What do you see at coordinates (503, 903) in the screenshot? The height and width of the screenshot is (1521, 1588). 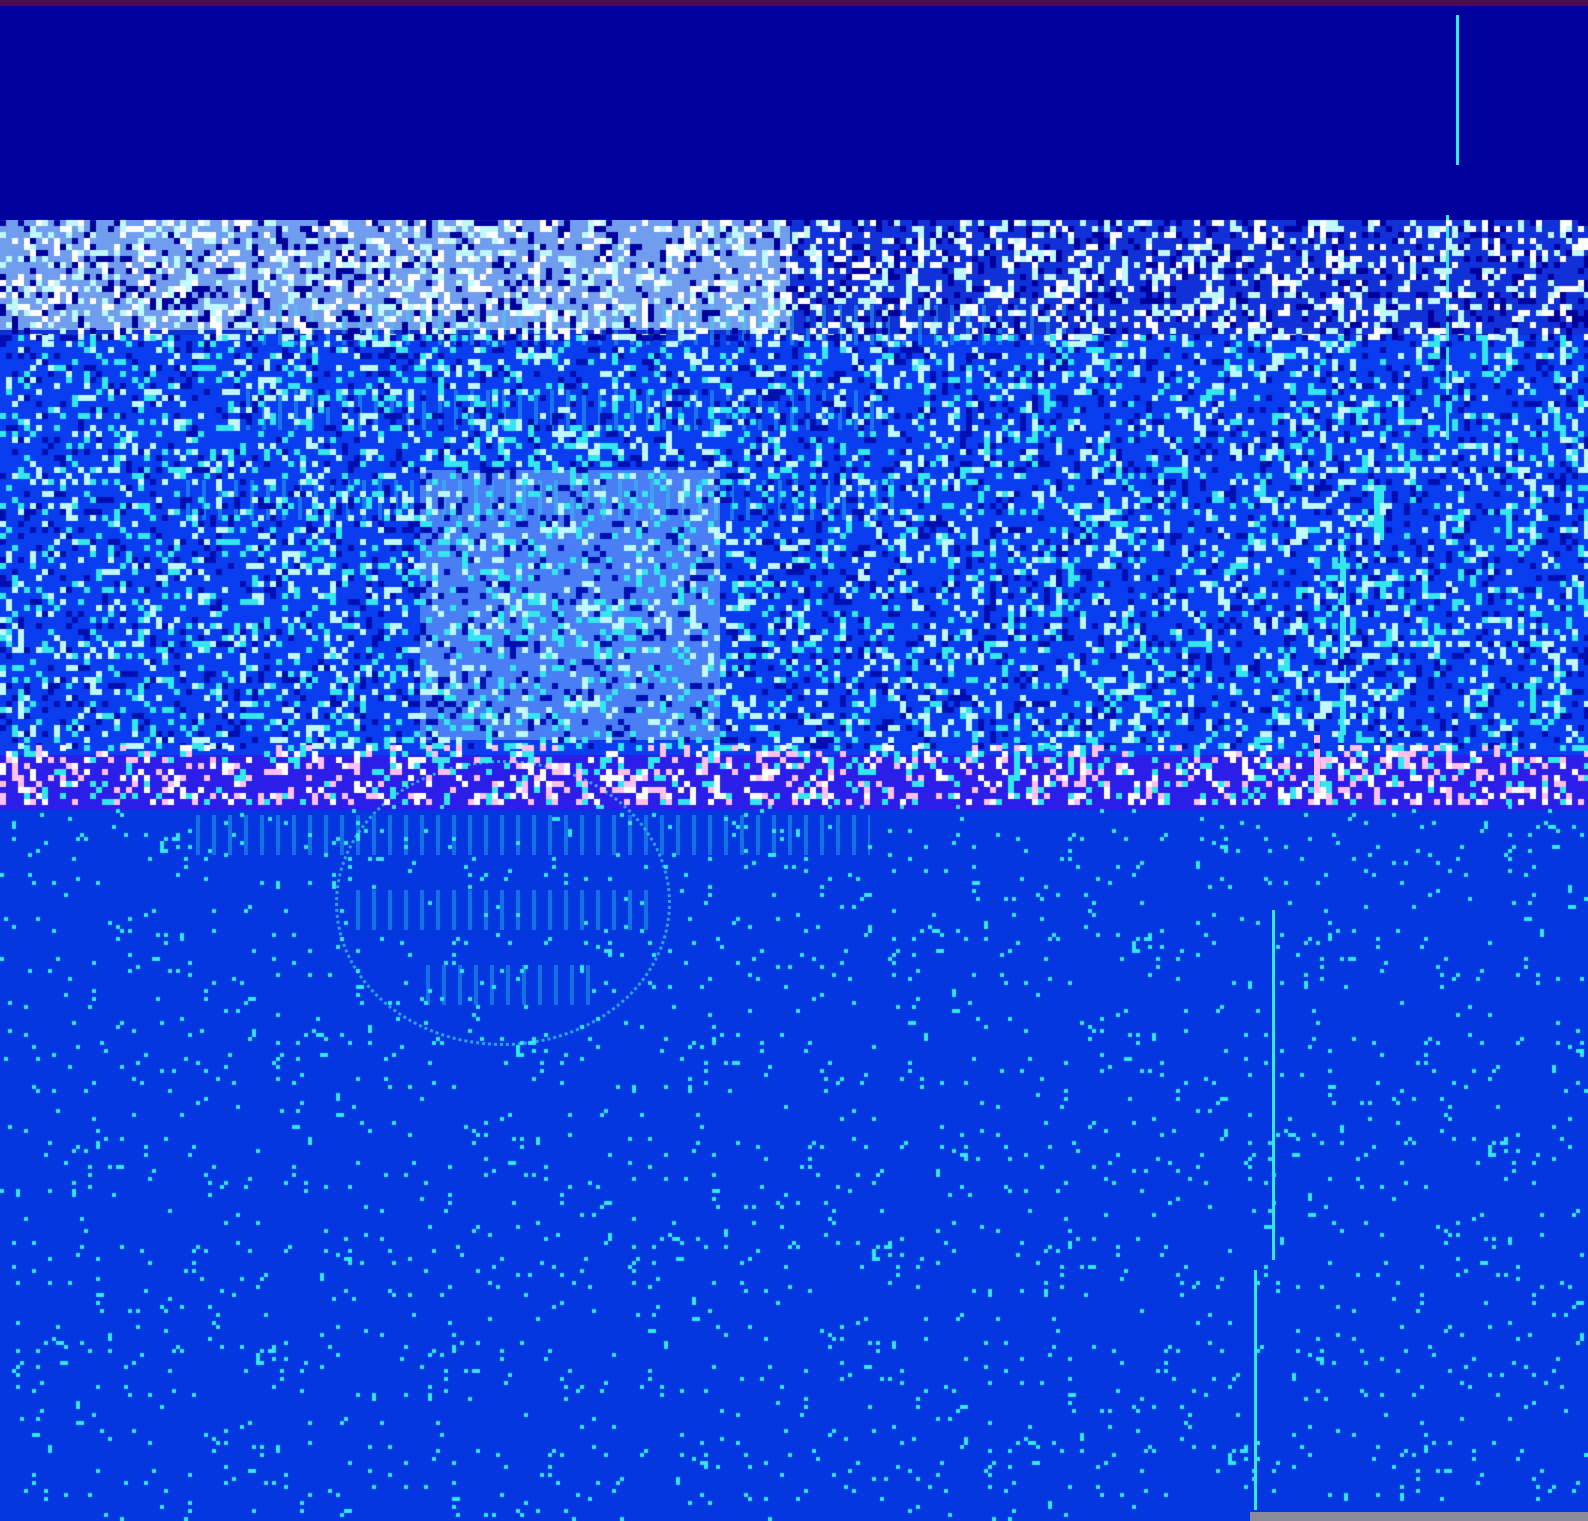 I see `circular-artifact` at bounding box center [503, 903].